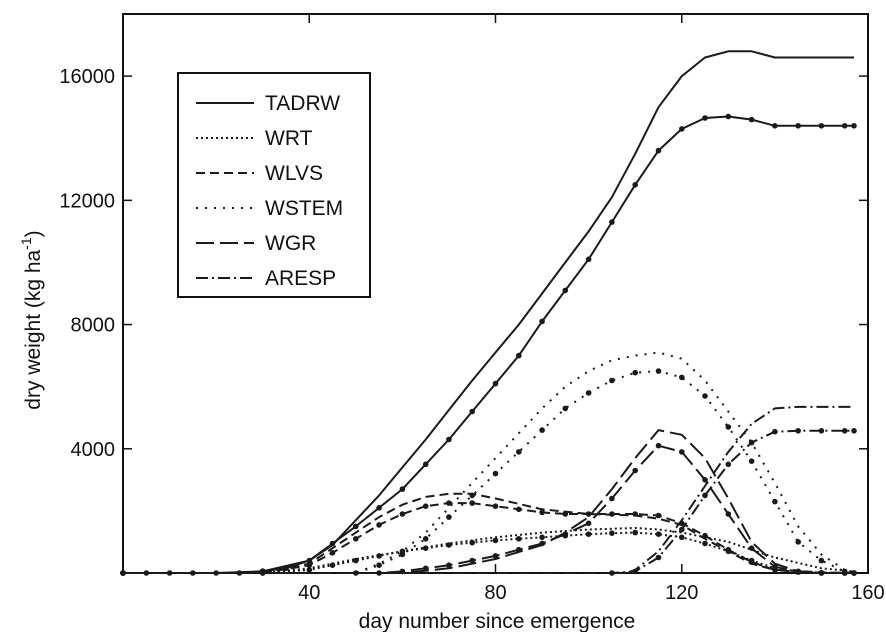 This screenshot has height=632, width=886. What do you see at coordinates (304, 208) in the screenshot?
I see `legend-label: WSTEM` at bounding box center [304, 208].